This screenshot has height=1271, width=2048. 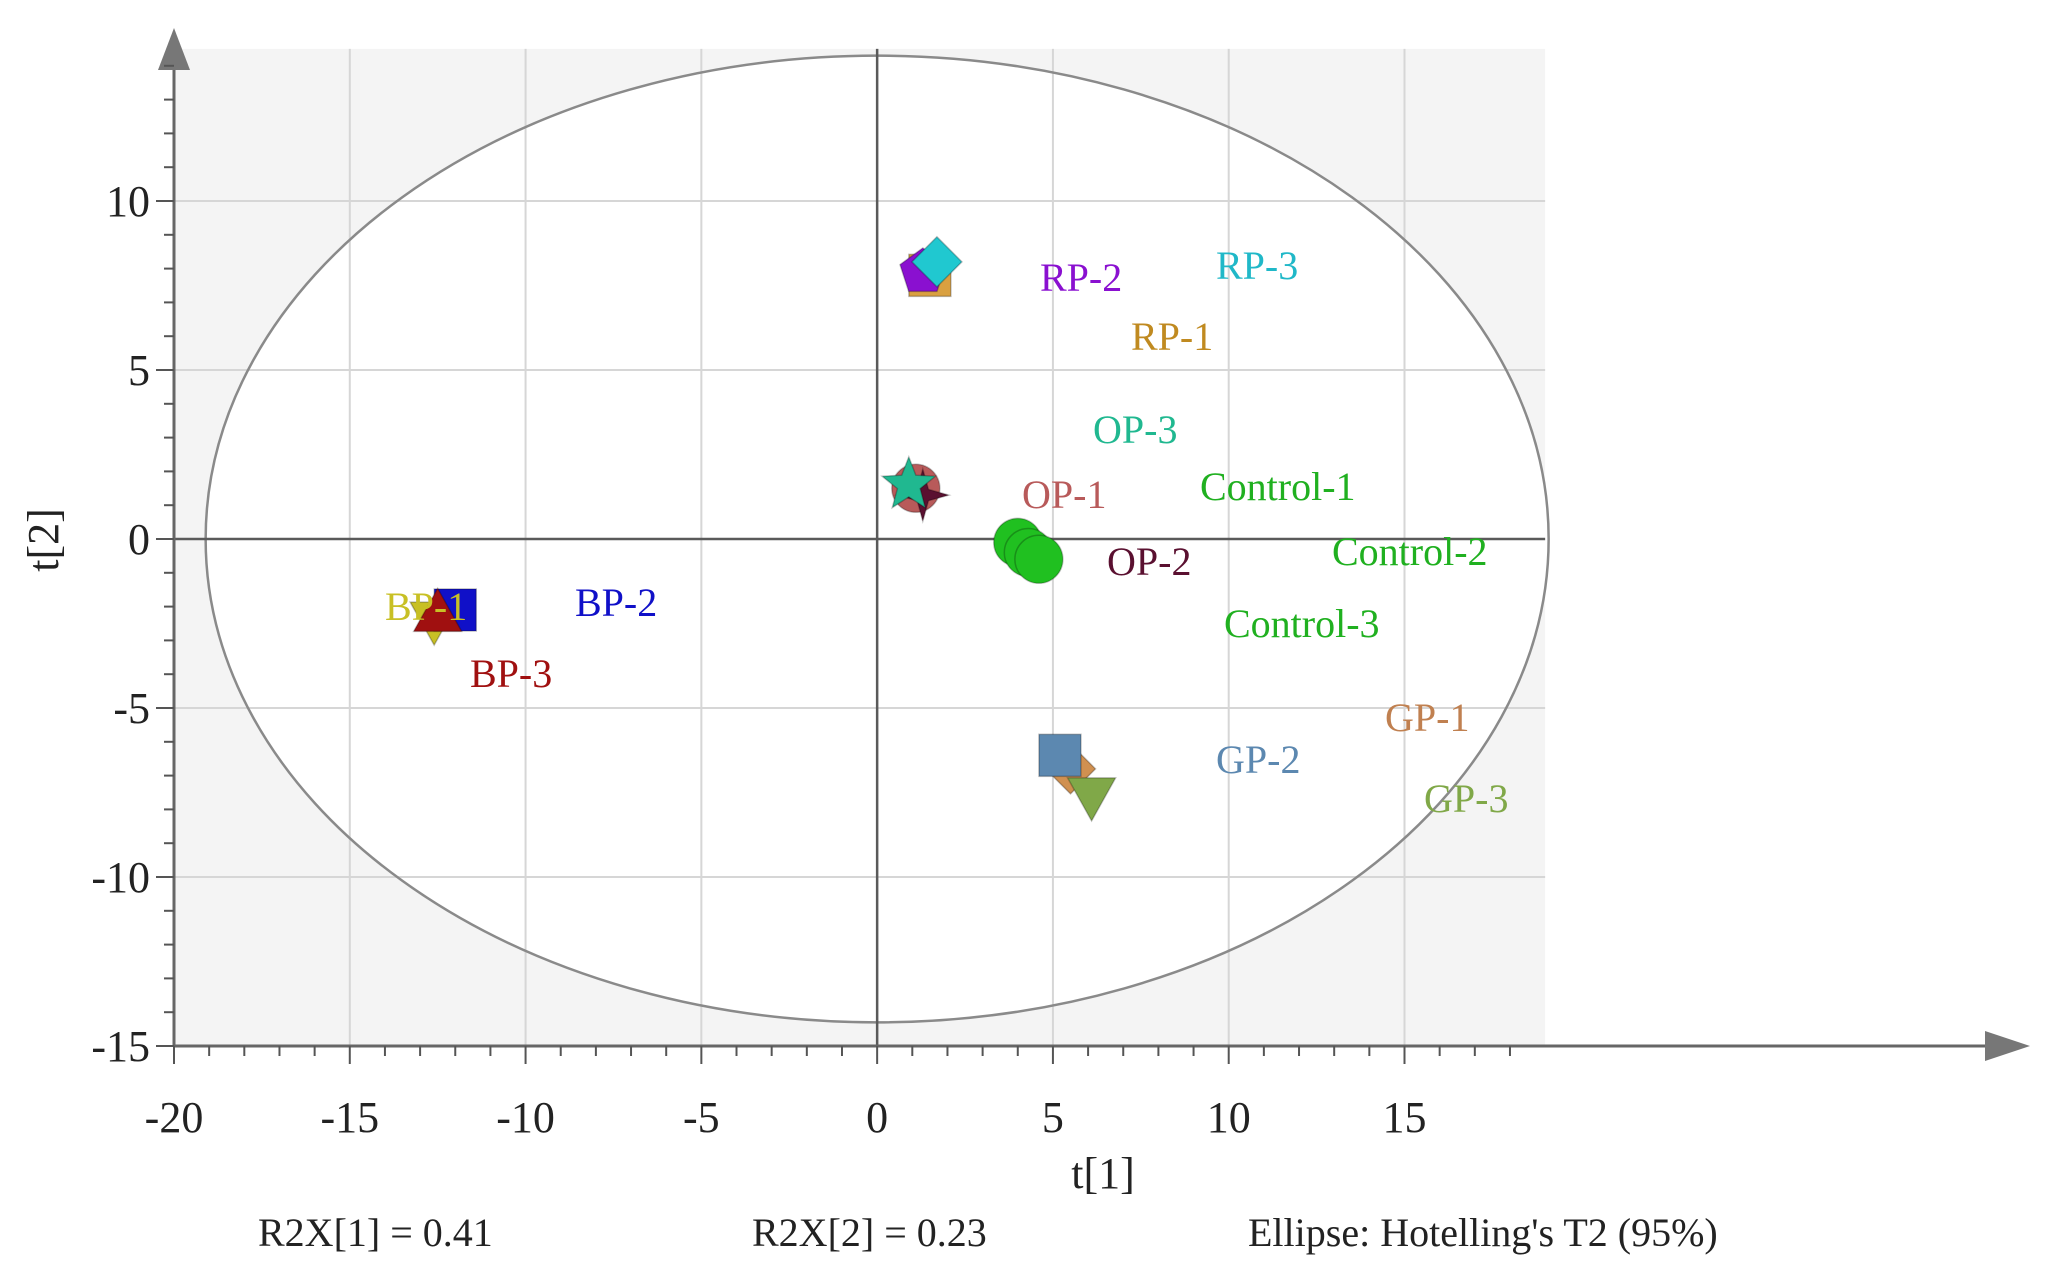 What do you see at coordinates (120, 1046) in the screenshot?
I see `y-tick-label: -15` at bounding box center [120, 1046].